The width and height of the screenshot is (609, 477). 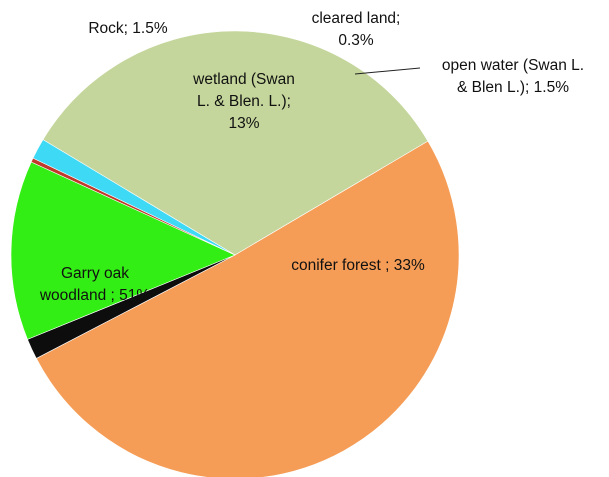 I want to click on label-line: cleared land;, so click(x=356, y=18).